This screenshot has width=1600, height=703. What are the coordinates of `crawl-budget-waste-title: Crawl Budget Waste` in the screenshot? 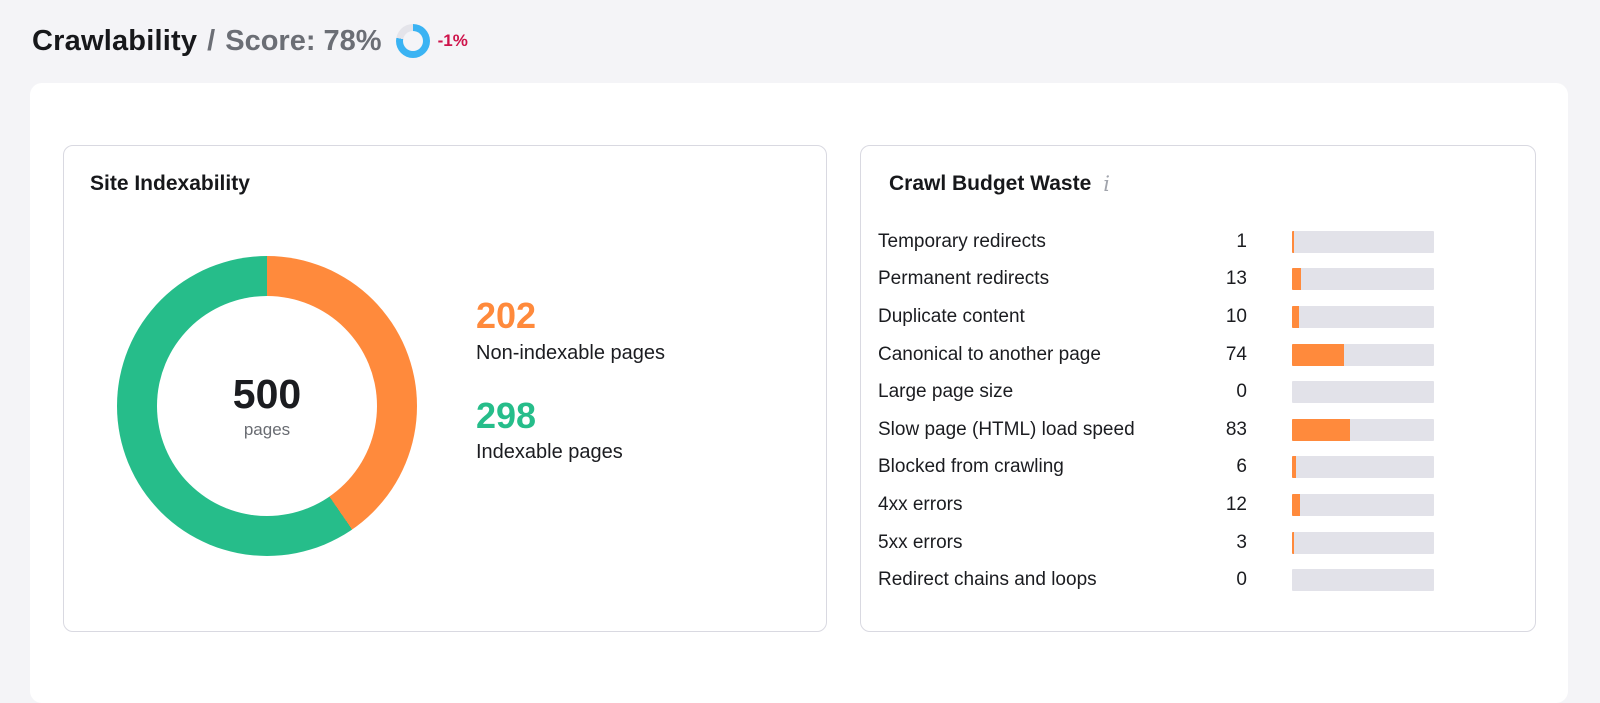 It's located at (990, 183).